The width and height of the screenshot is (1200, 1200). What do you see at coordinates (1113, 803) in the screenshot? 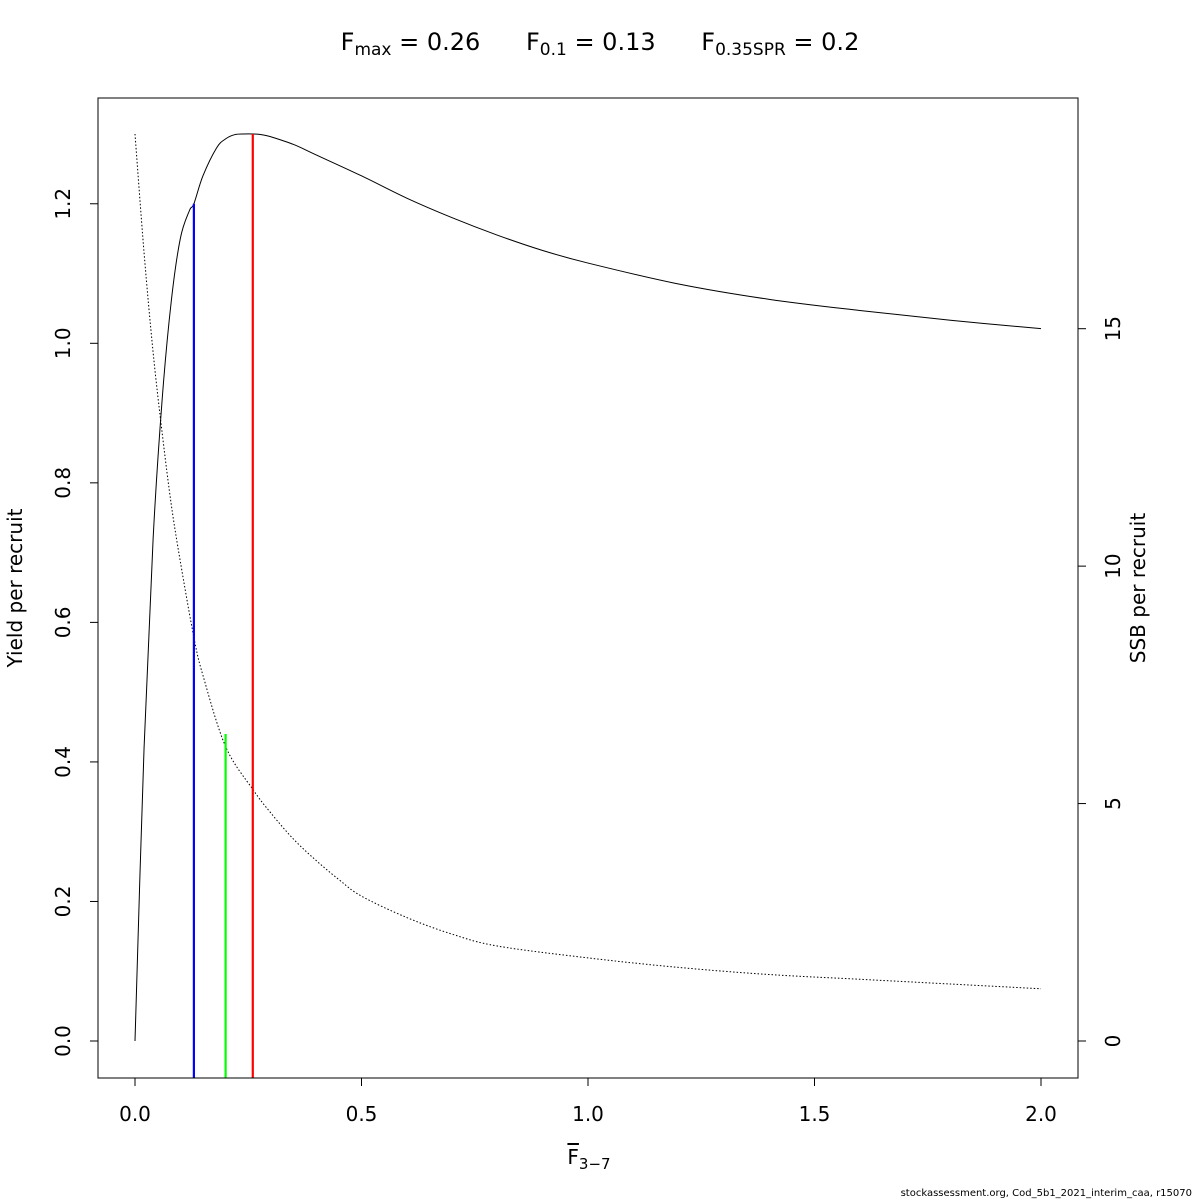
I see `y-tick-label-right: 5` at bounding box center [1113, 803].